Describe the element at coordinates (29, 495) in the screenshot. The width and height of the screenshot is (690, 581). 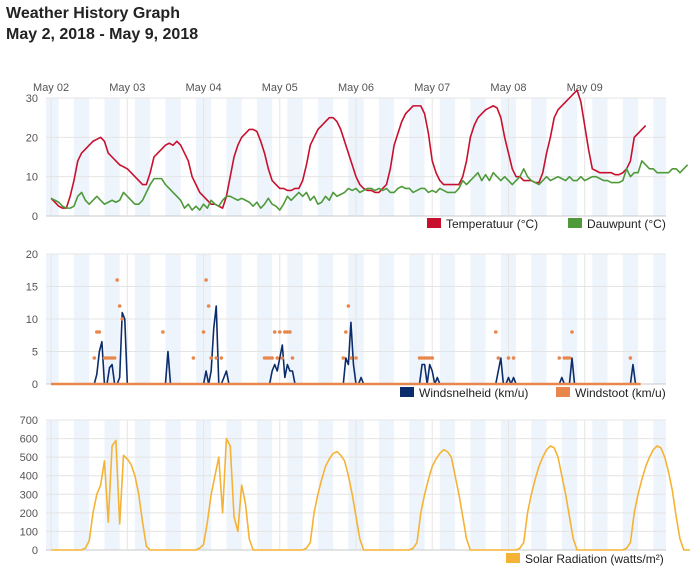
I see `y-tick-label: 300` at that location.